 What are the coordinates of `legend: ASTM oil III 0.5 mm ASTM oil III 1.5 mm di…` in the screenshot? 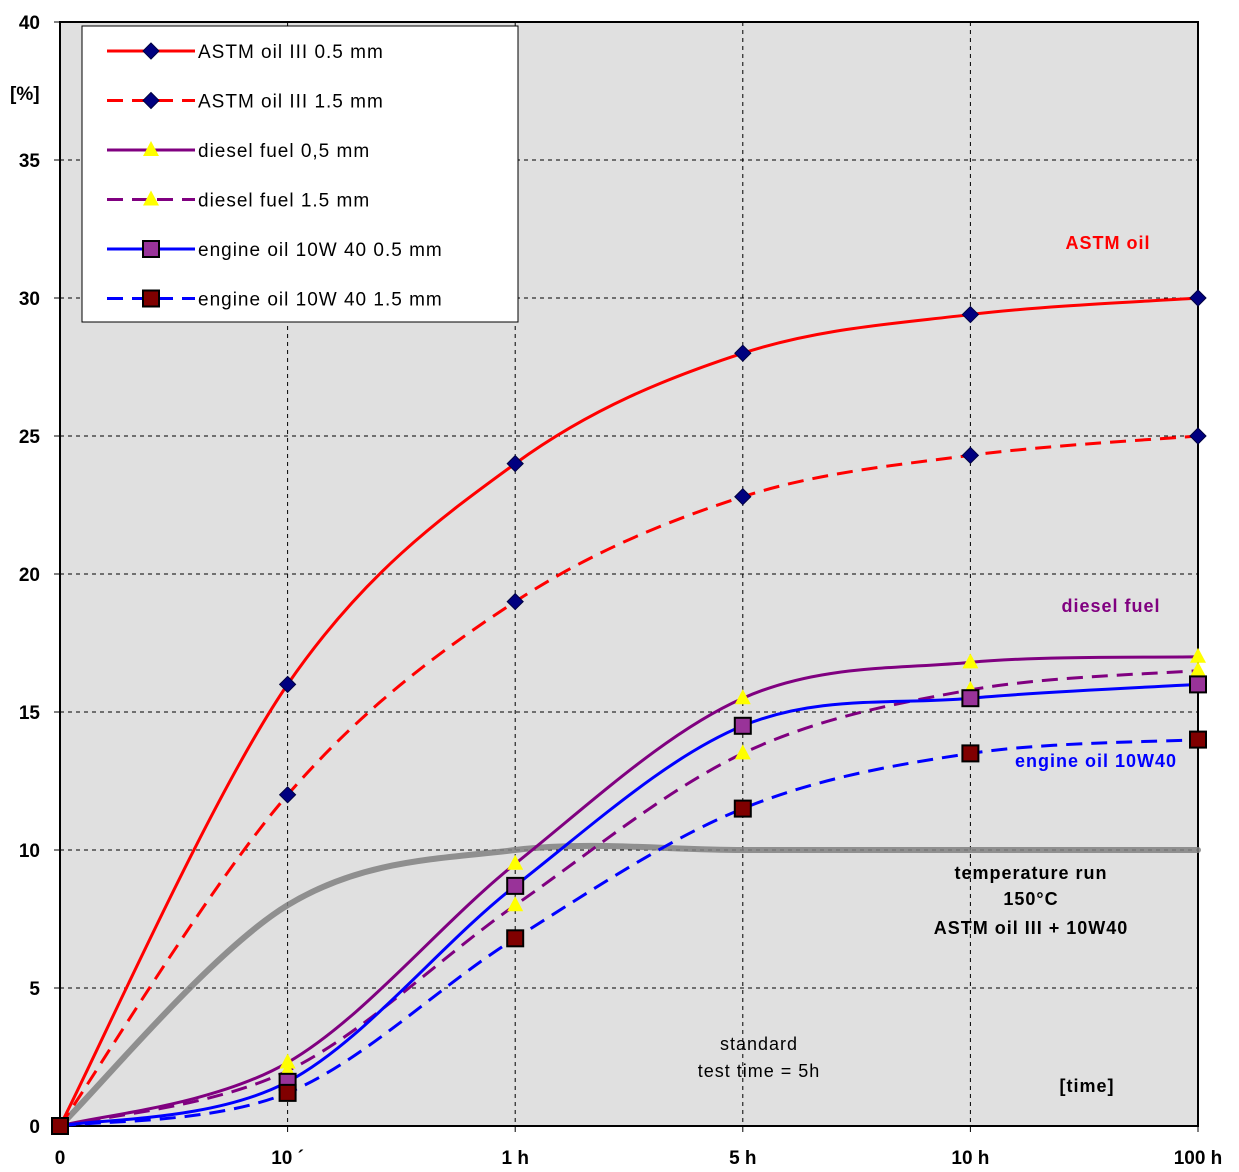 It's located at (300, 174).